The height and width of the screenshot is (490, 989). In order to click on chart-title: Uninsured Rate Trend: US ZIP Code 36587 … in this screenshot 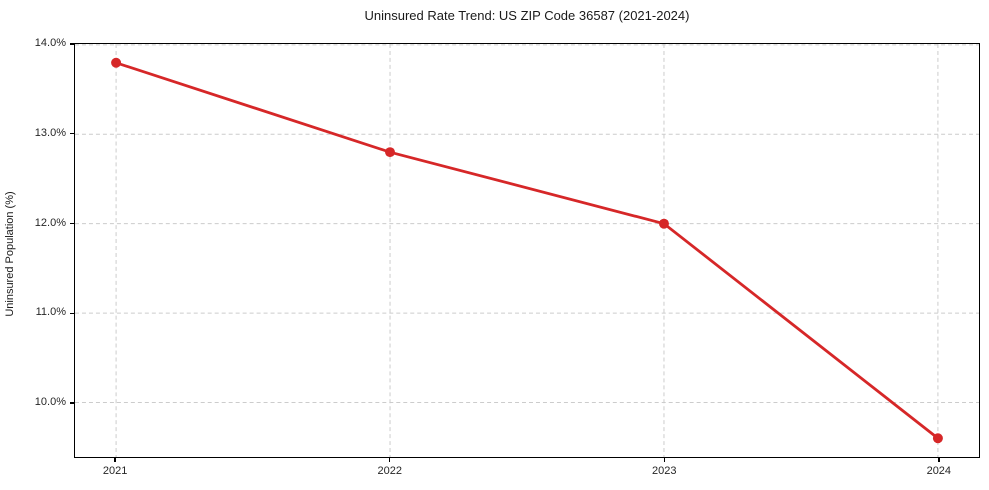, I will do `click(527, 15)`.